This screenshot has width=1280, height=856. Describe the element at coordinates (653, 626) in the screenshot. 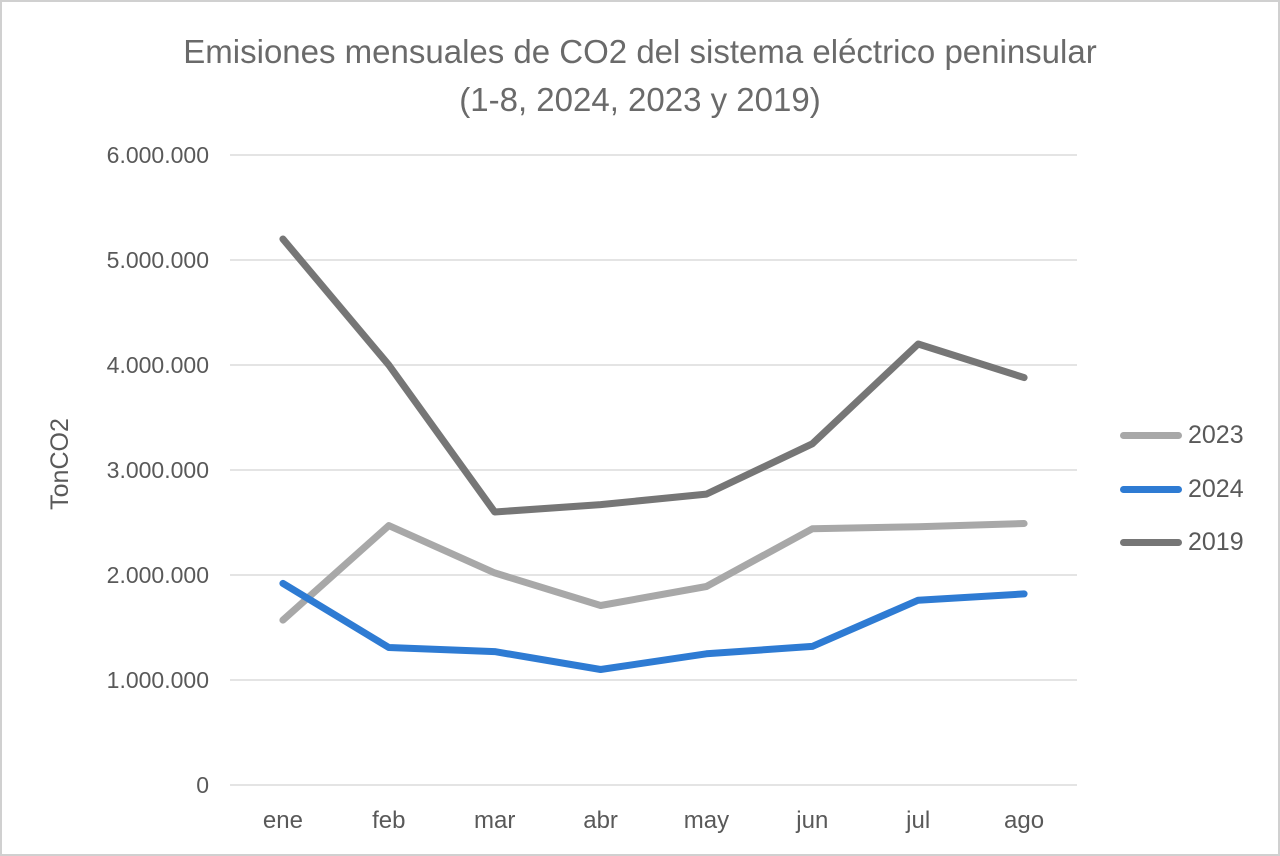

I see `series-line-2024` at that location.